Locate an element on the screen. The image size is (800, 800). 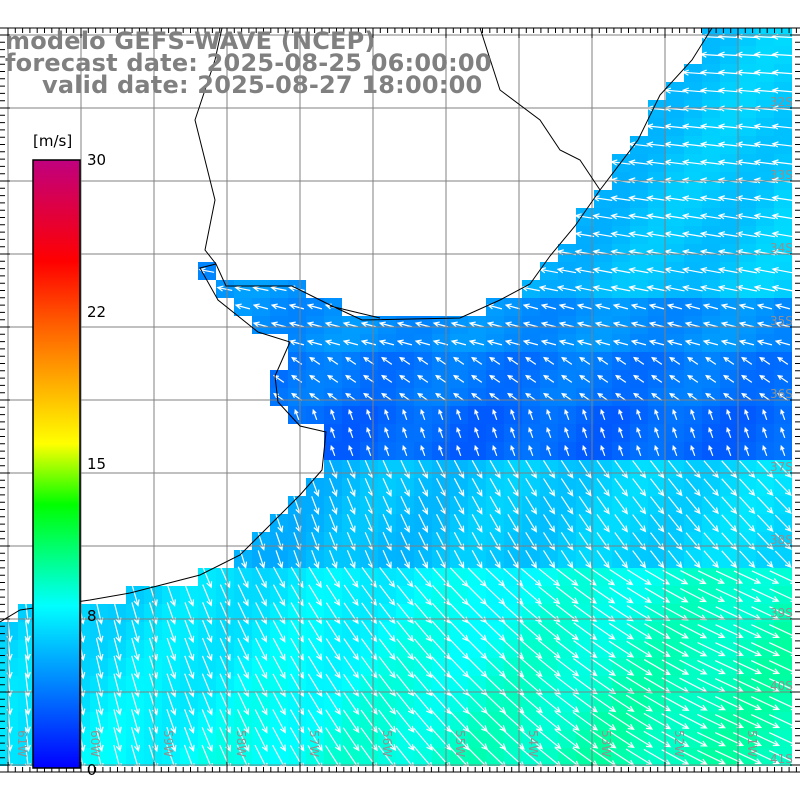
longitude-label: 58W is located at coordinates (241, 743).